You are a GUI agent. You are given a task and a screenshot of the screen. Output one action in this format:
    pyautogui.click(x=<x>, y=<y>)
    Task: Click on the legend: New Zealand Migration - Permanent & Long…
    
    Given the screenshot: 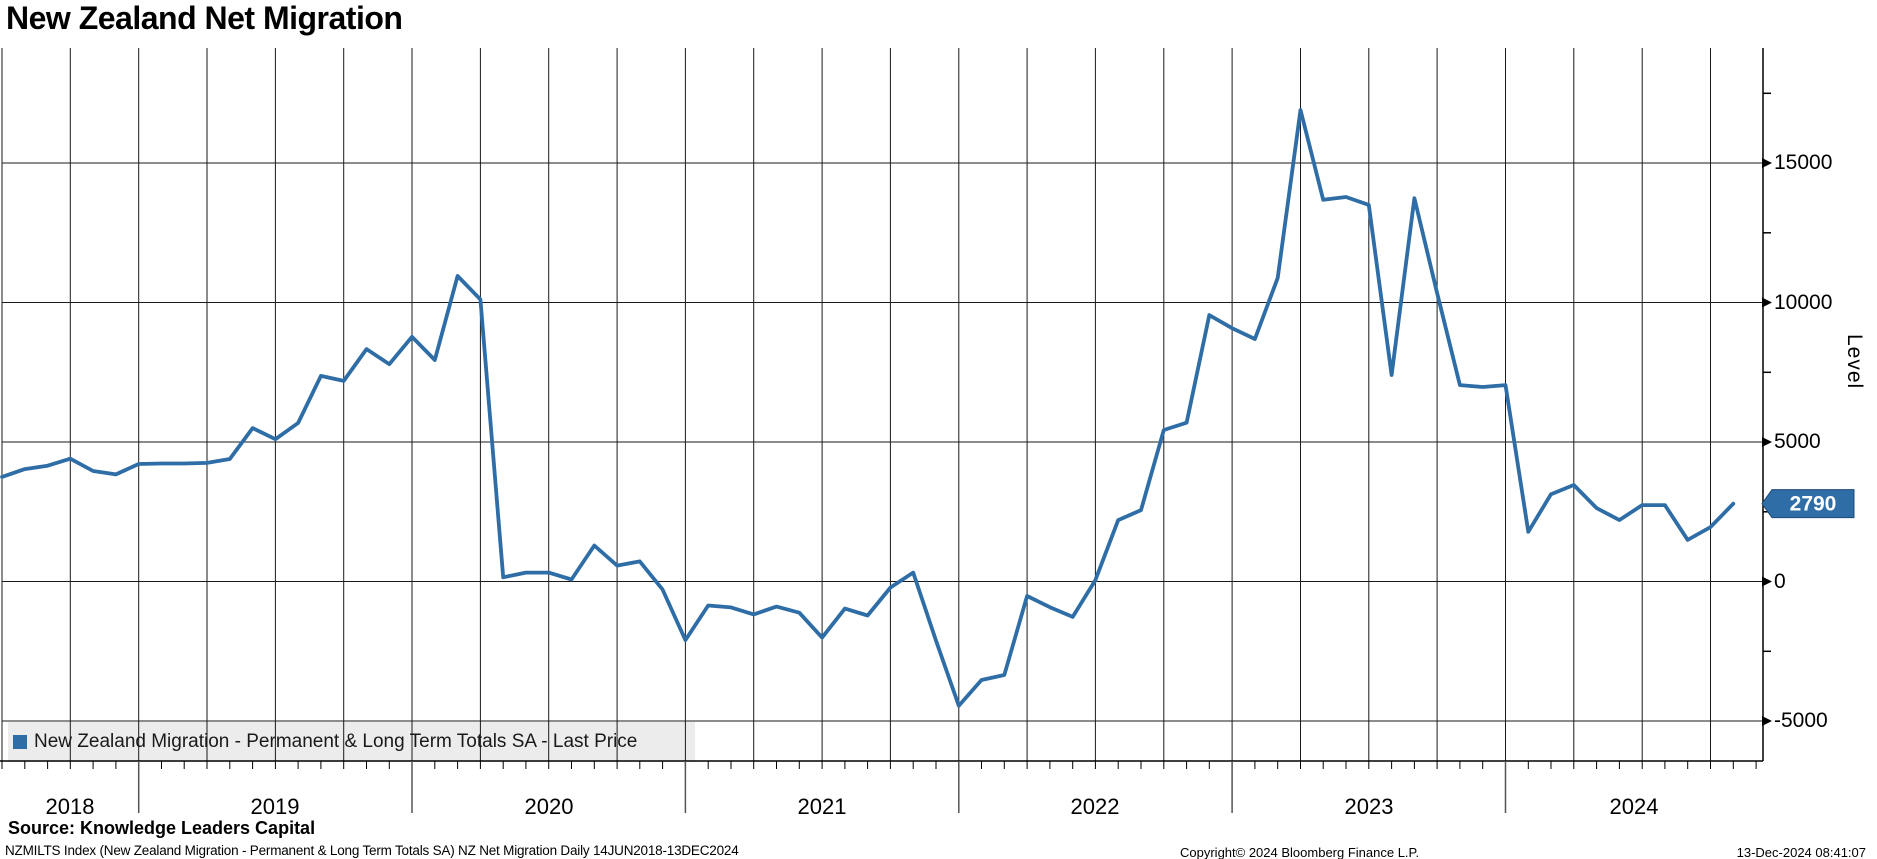 What is the action you would take?
    pyautogui.click(x=351, y=742)
    